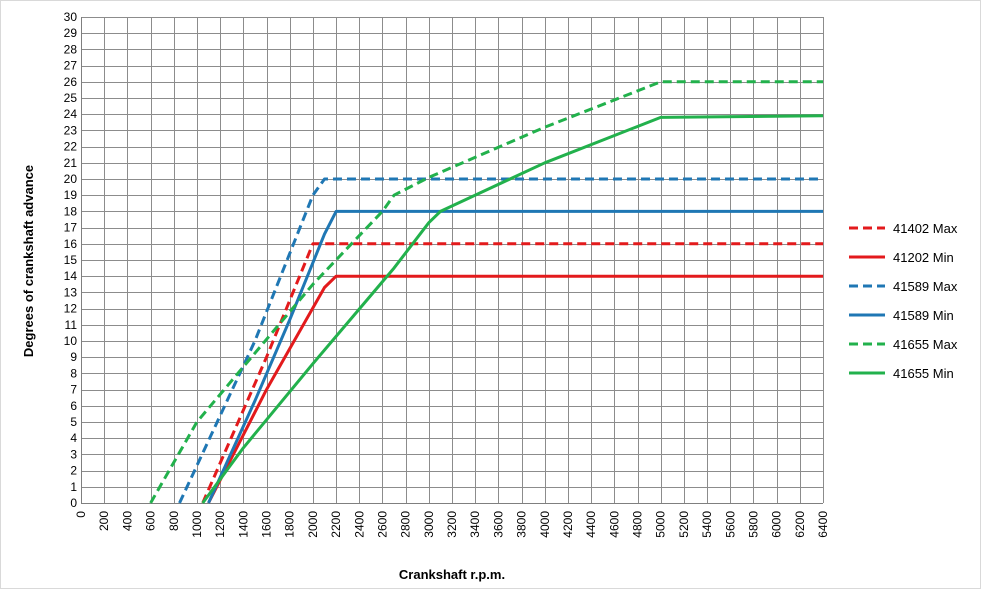  What do you see at coordinates (267, 524) in the screenshot?
I see `x-tick-label: 1600` at bounding box center [267, 524].